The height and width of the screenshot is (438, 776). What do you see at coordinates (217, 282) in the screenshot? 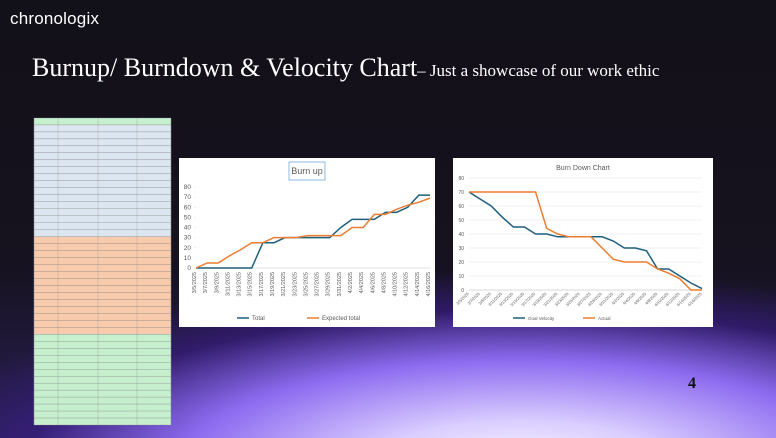
I see `x-tick-label: 3/9/2025` at bounding box center [217, 282].